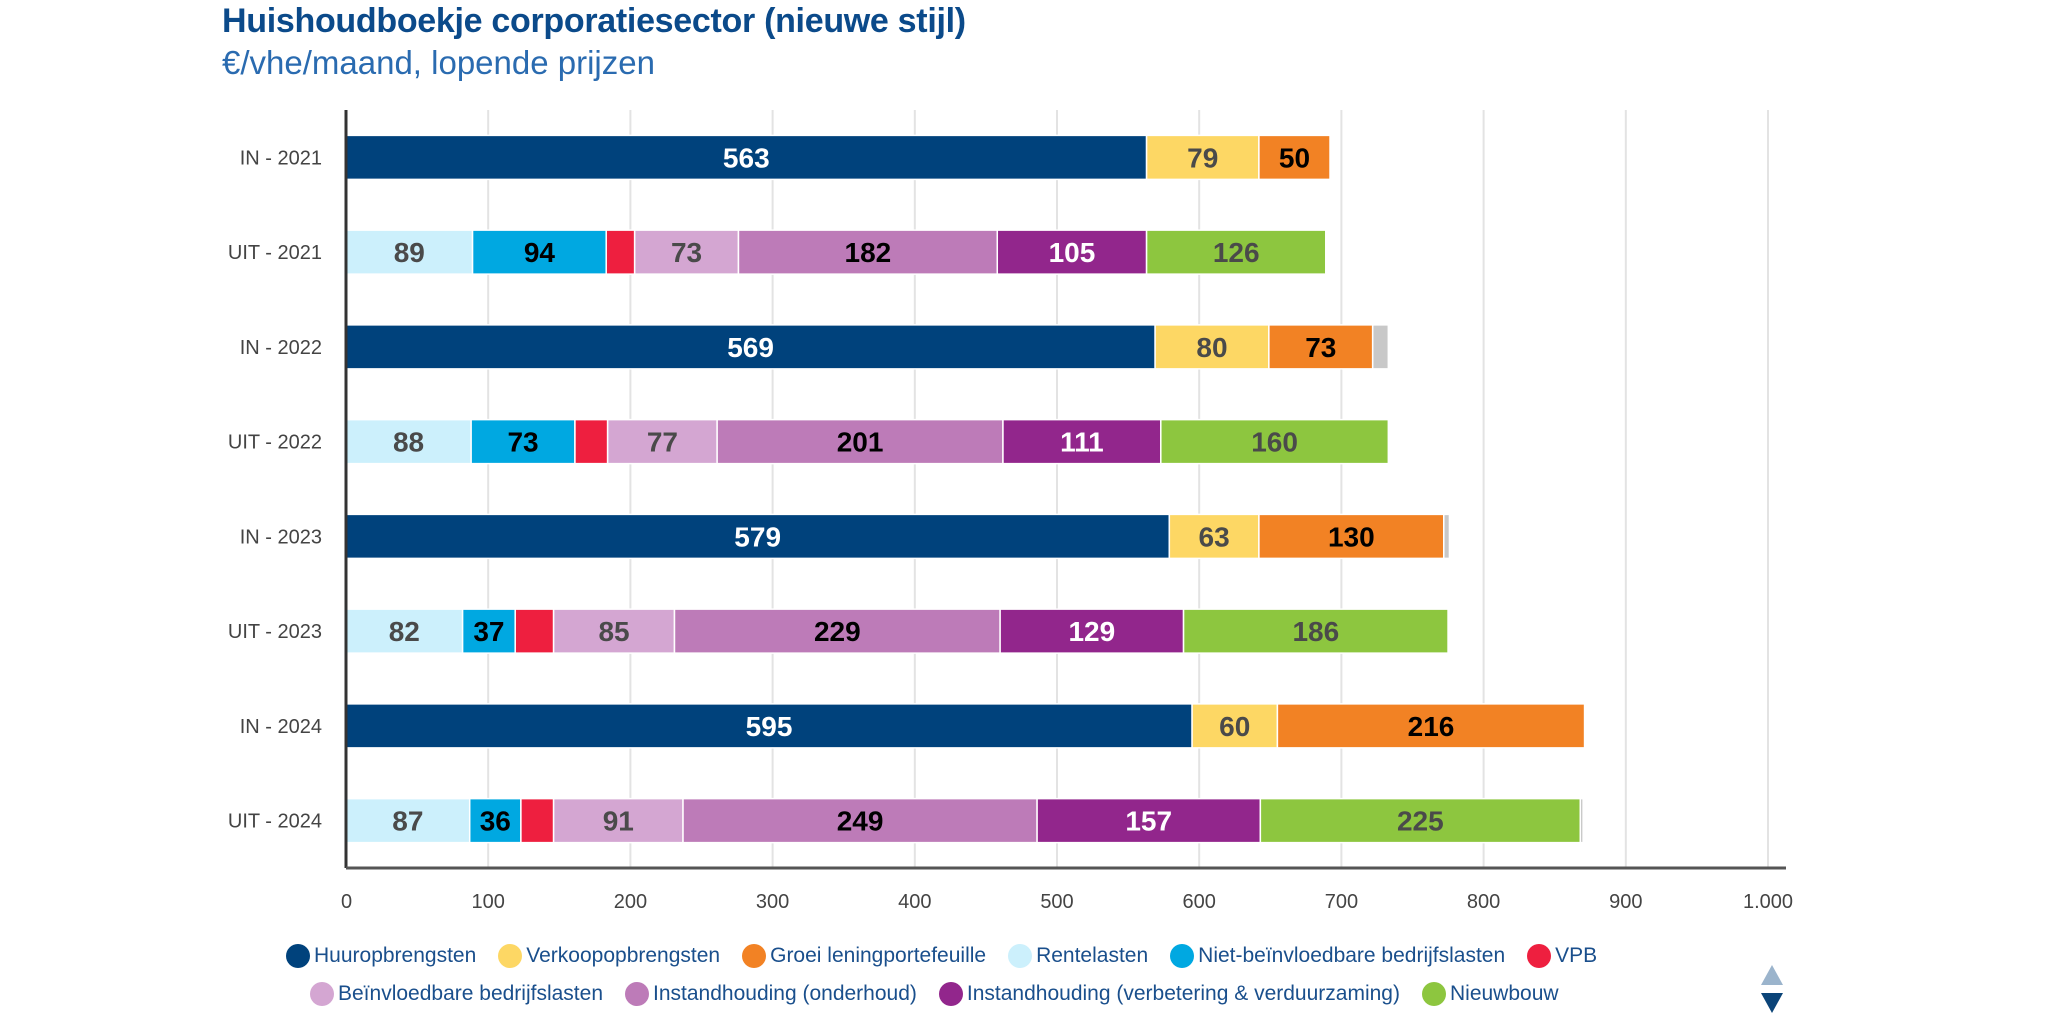 This screenshot has width=2048, height=1016. What do you see at coordinates (438, 62) in the screenshot?
I see `chart-subtitle: €/vhe/maand, lopende prijzen` at bounding box center [438, 62].